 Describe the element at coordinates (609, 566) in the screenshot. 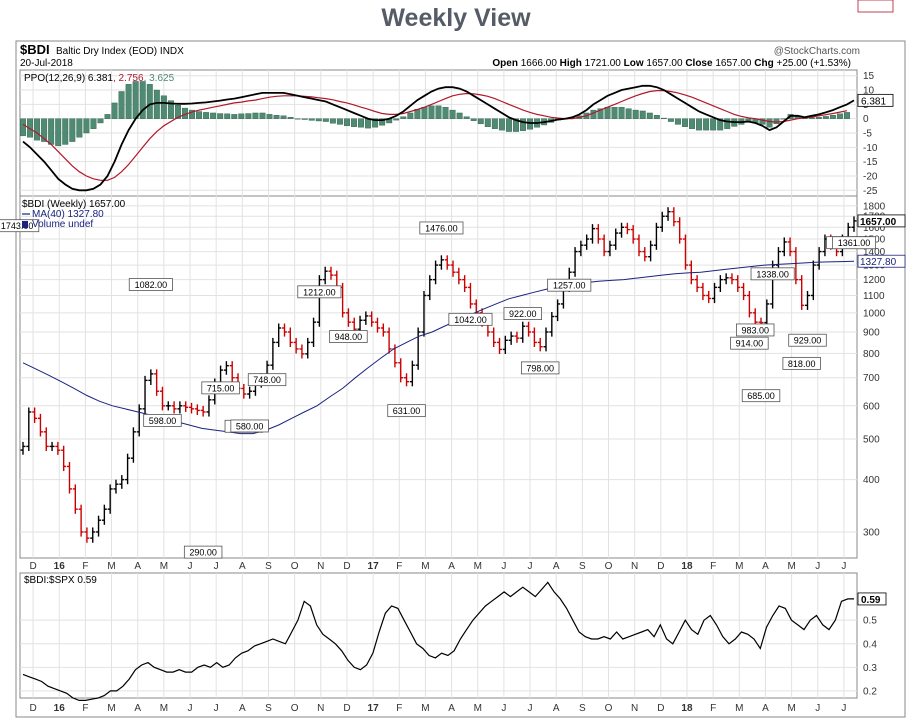

I see `price-x-label: O` at that location.